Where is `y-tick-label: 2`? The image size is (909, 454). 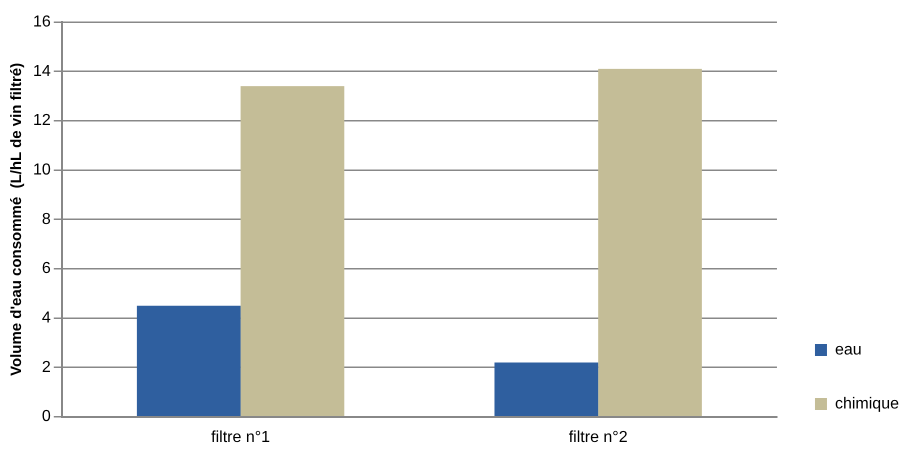 y-tick-label: 2 is located at coordinates (46, 367).